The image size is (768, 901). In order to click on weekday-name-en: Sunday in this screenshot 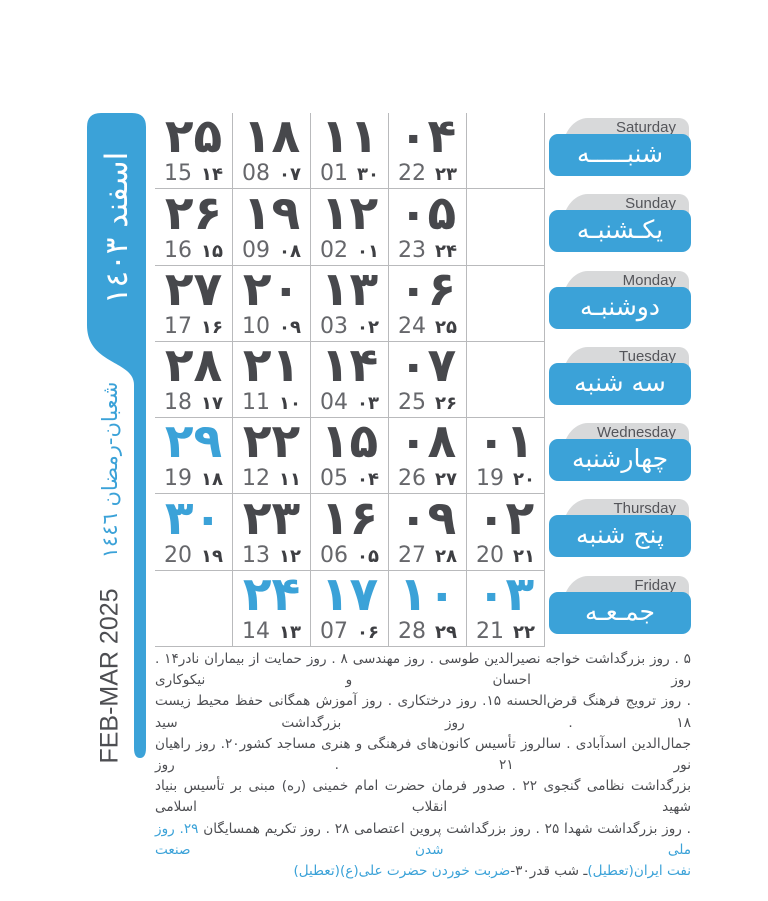, I will do `click(650, 204)`.